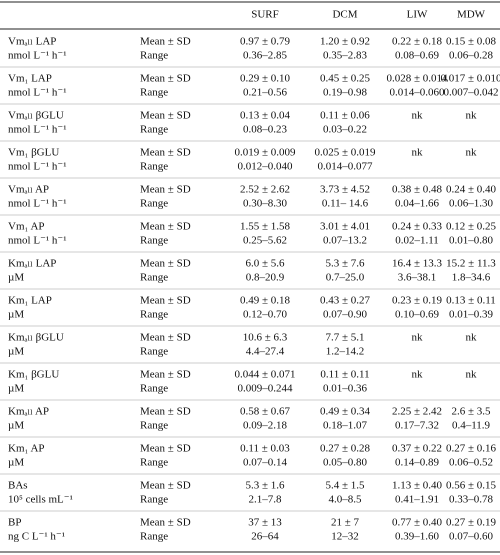  What do you see at coordinates (32, 42) in the screenshot?
I see `parameter: Vmₐₗₗ LAP` at bounding box center [32, 42].